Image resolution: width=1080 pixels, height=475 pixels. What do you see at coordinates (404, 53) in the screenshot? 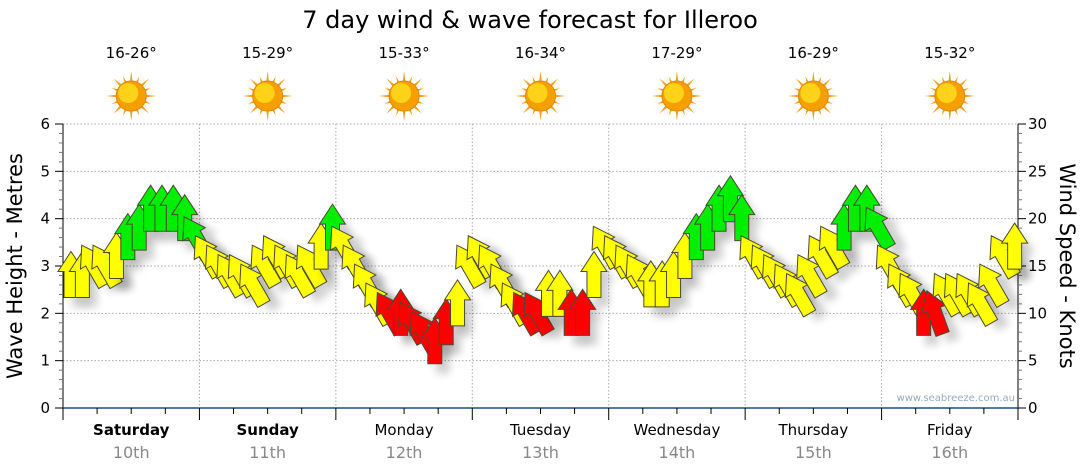
I see `temperature-range: 15-33°` at bounding box center [404, 53].